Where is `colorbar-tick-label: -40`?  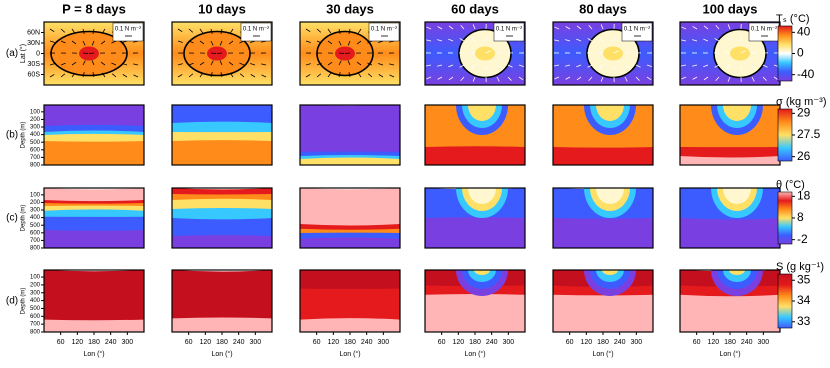
colorbar-tick-label: -40 is located at coordinates (806, 74).